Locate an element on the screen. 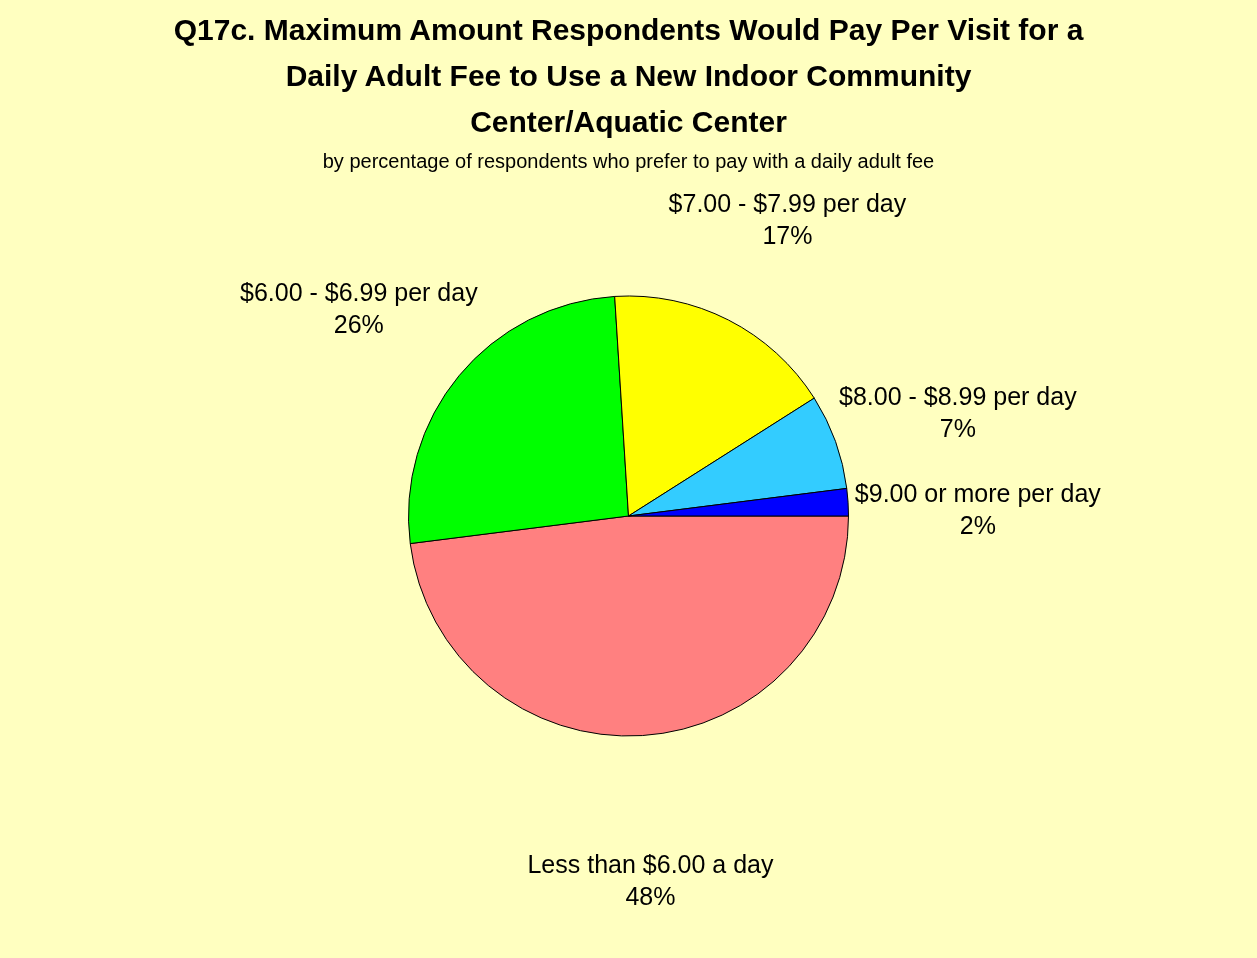  slice-label: $7.00 - $7.99 per day is located at coordinates (787, 203).